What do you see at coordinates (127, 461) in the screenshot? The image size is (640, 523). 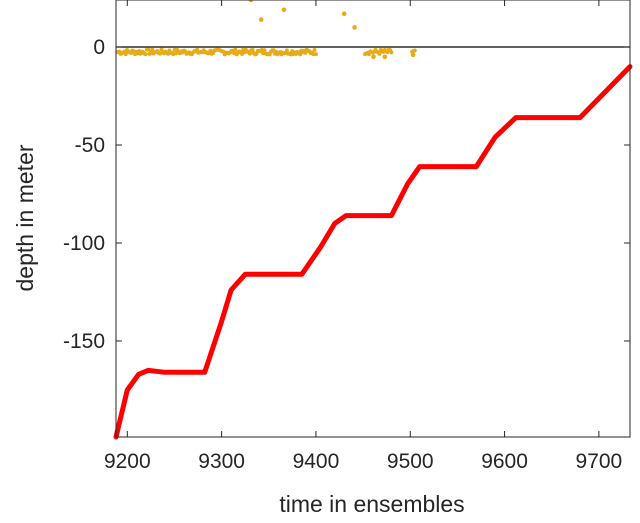 I see `x-tick-label: 9200` at bounding box center [127, 461].